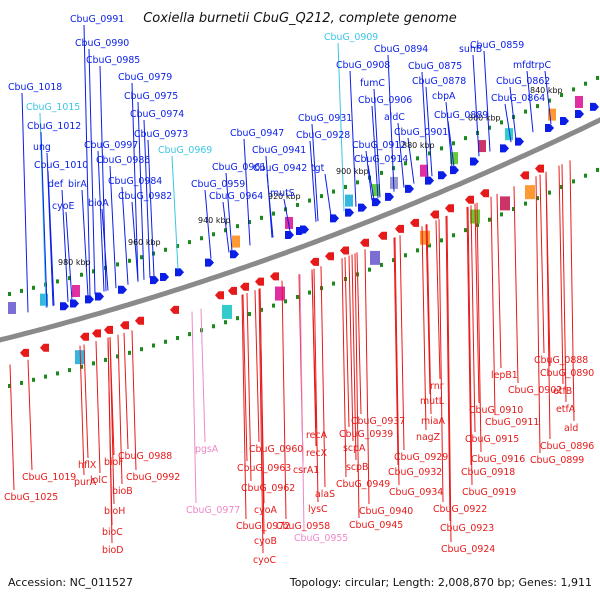 This screenshot has width=600, height=600. What do you see at coordinates (303, 526) in the screenshot?
I see `gene-label-reverse: CbuG_0958` at bounding box center [303, 526].